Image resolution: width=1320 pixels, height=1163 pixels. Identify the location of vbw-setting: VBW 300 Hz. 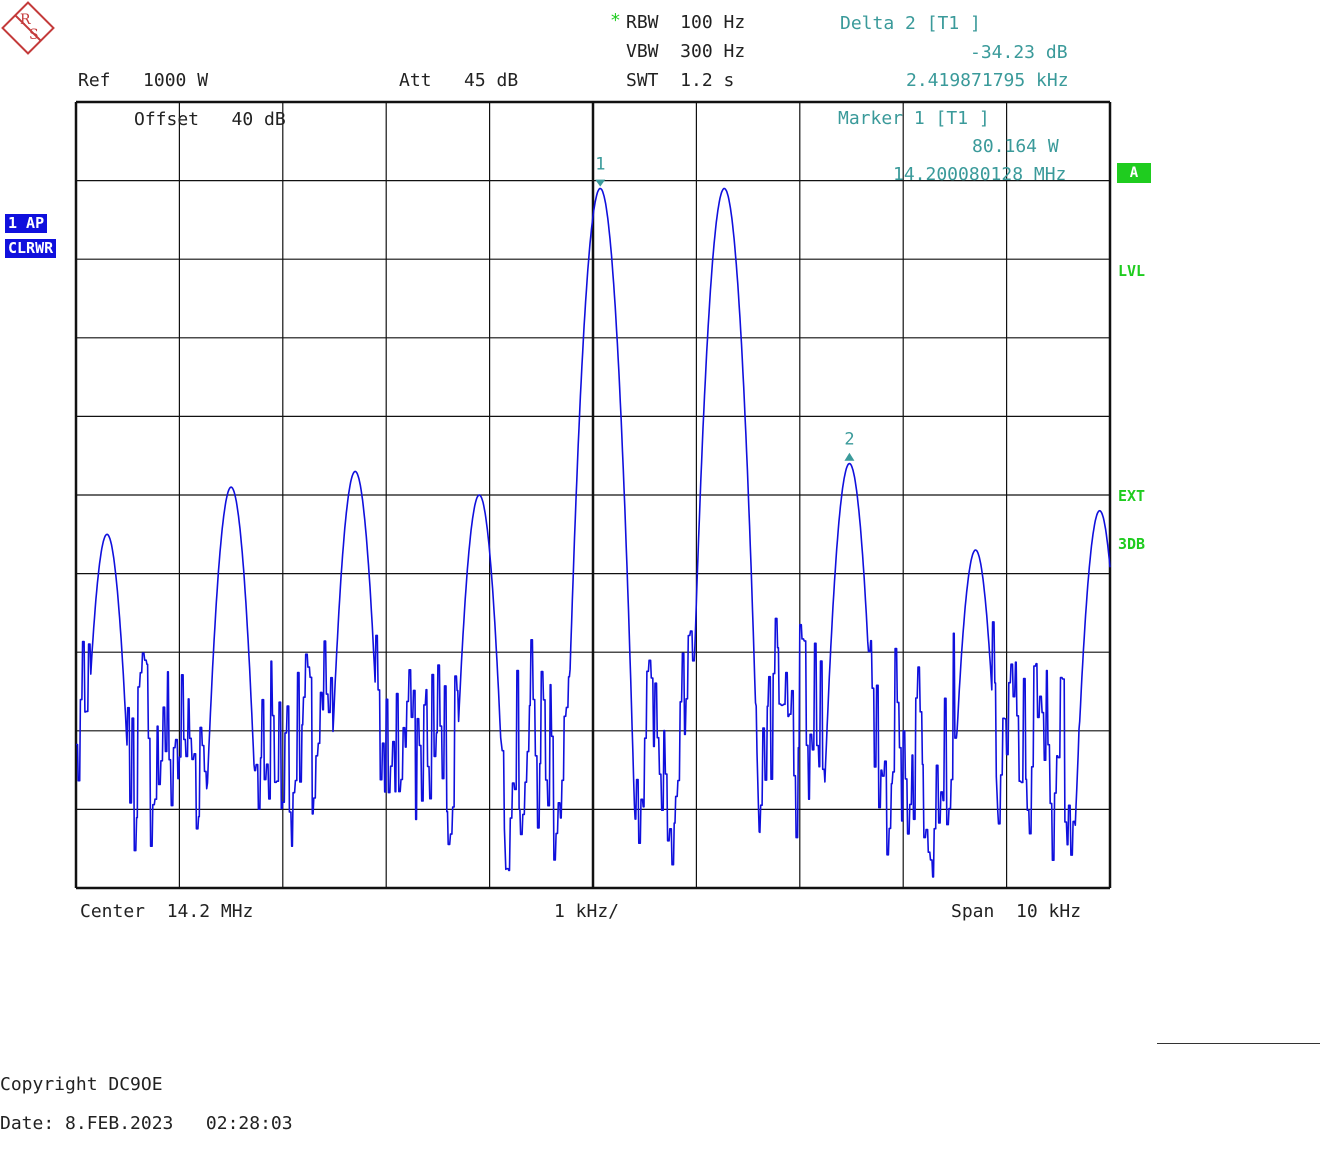
(686, 51).